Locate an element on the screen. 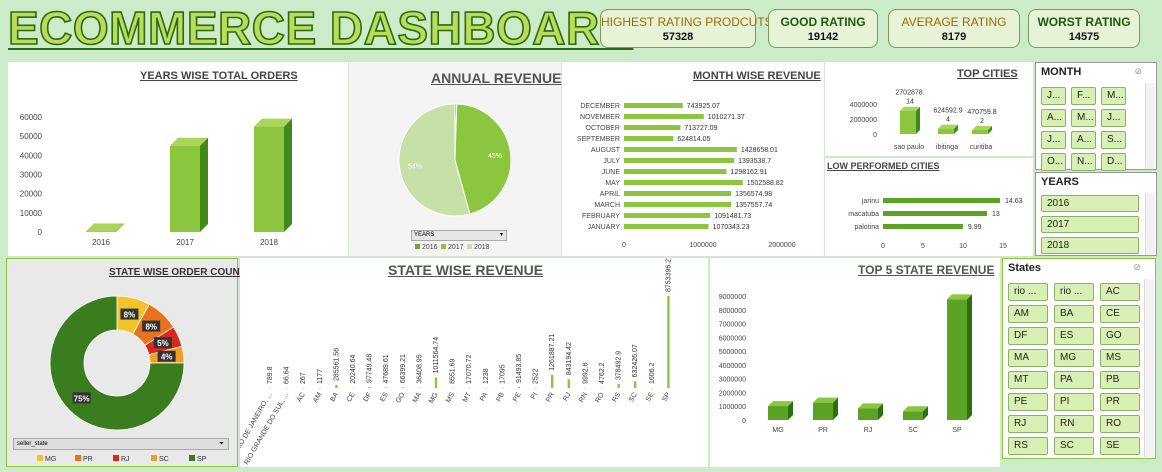 Image resolution: width=1162 pixels, height=472 pixels. state-slicer-item: CE is located at coordinates (1120, 314).